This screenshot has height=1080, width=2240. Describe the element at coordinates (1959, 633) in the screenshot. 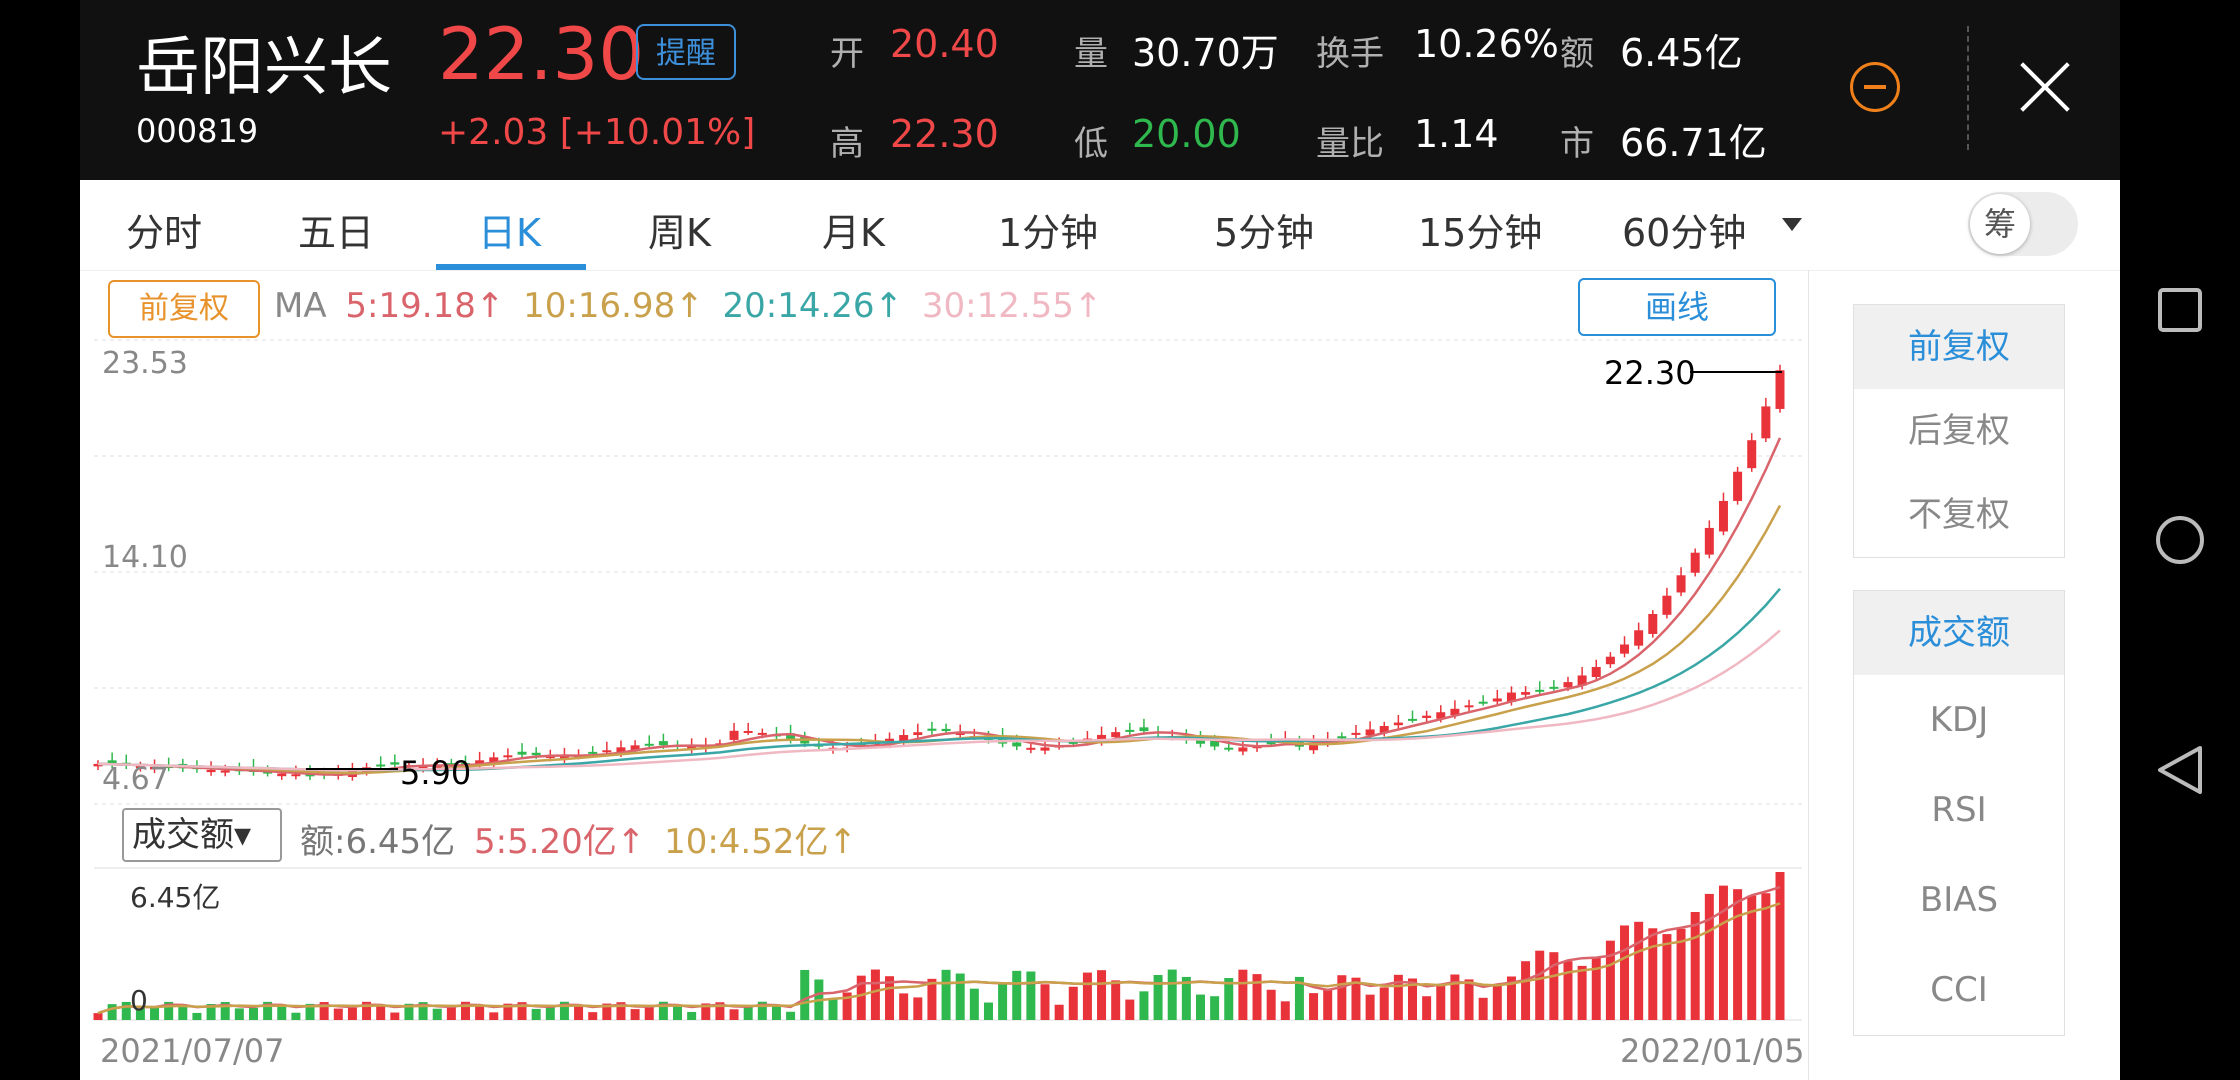

I see `side-option: 成交额` at that location.